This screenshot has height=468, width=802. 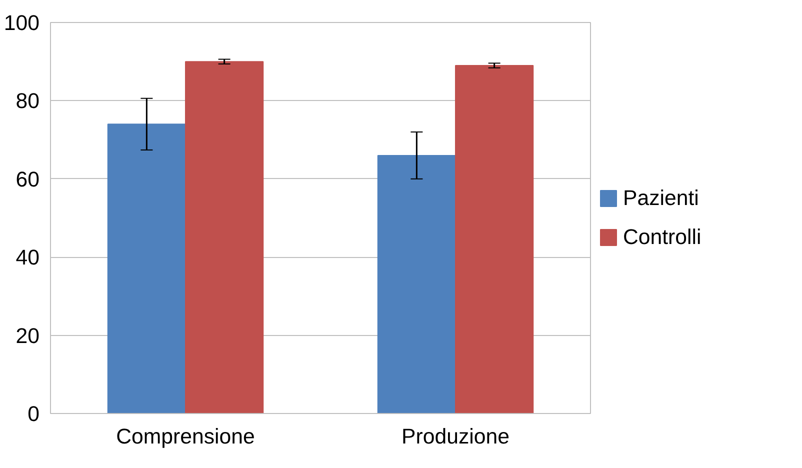 What do you see at coordinates (22, 23) in the screenshot?
I see `y-tick-label: 100` at bounding box center [22, 23].